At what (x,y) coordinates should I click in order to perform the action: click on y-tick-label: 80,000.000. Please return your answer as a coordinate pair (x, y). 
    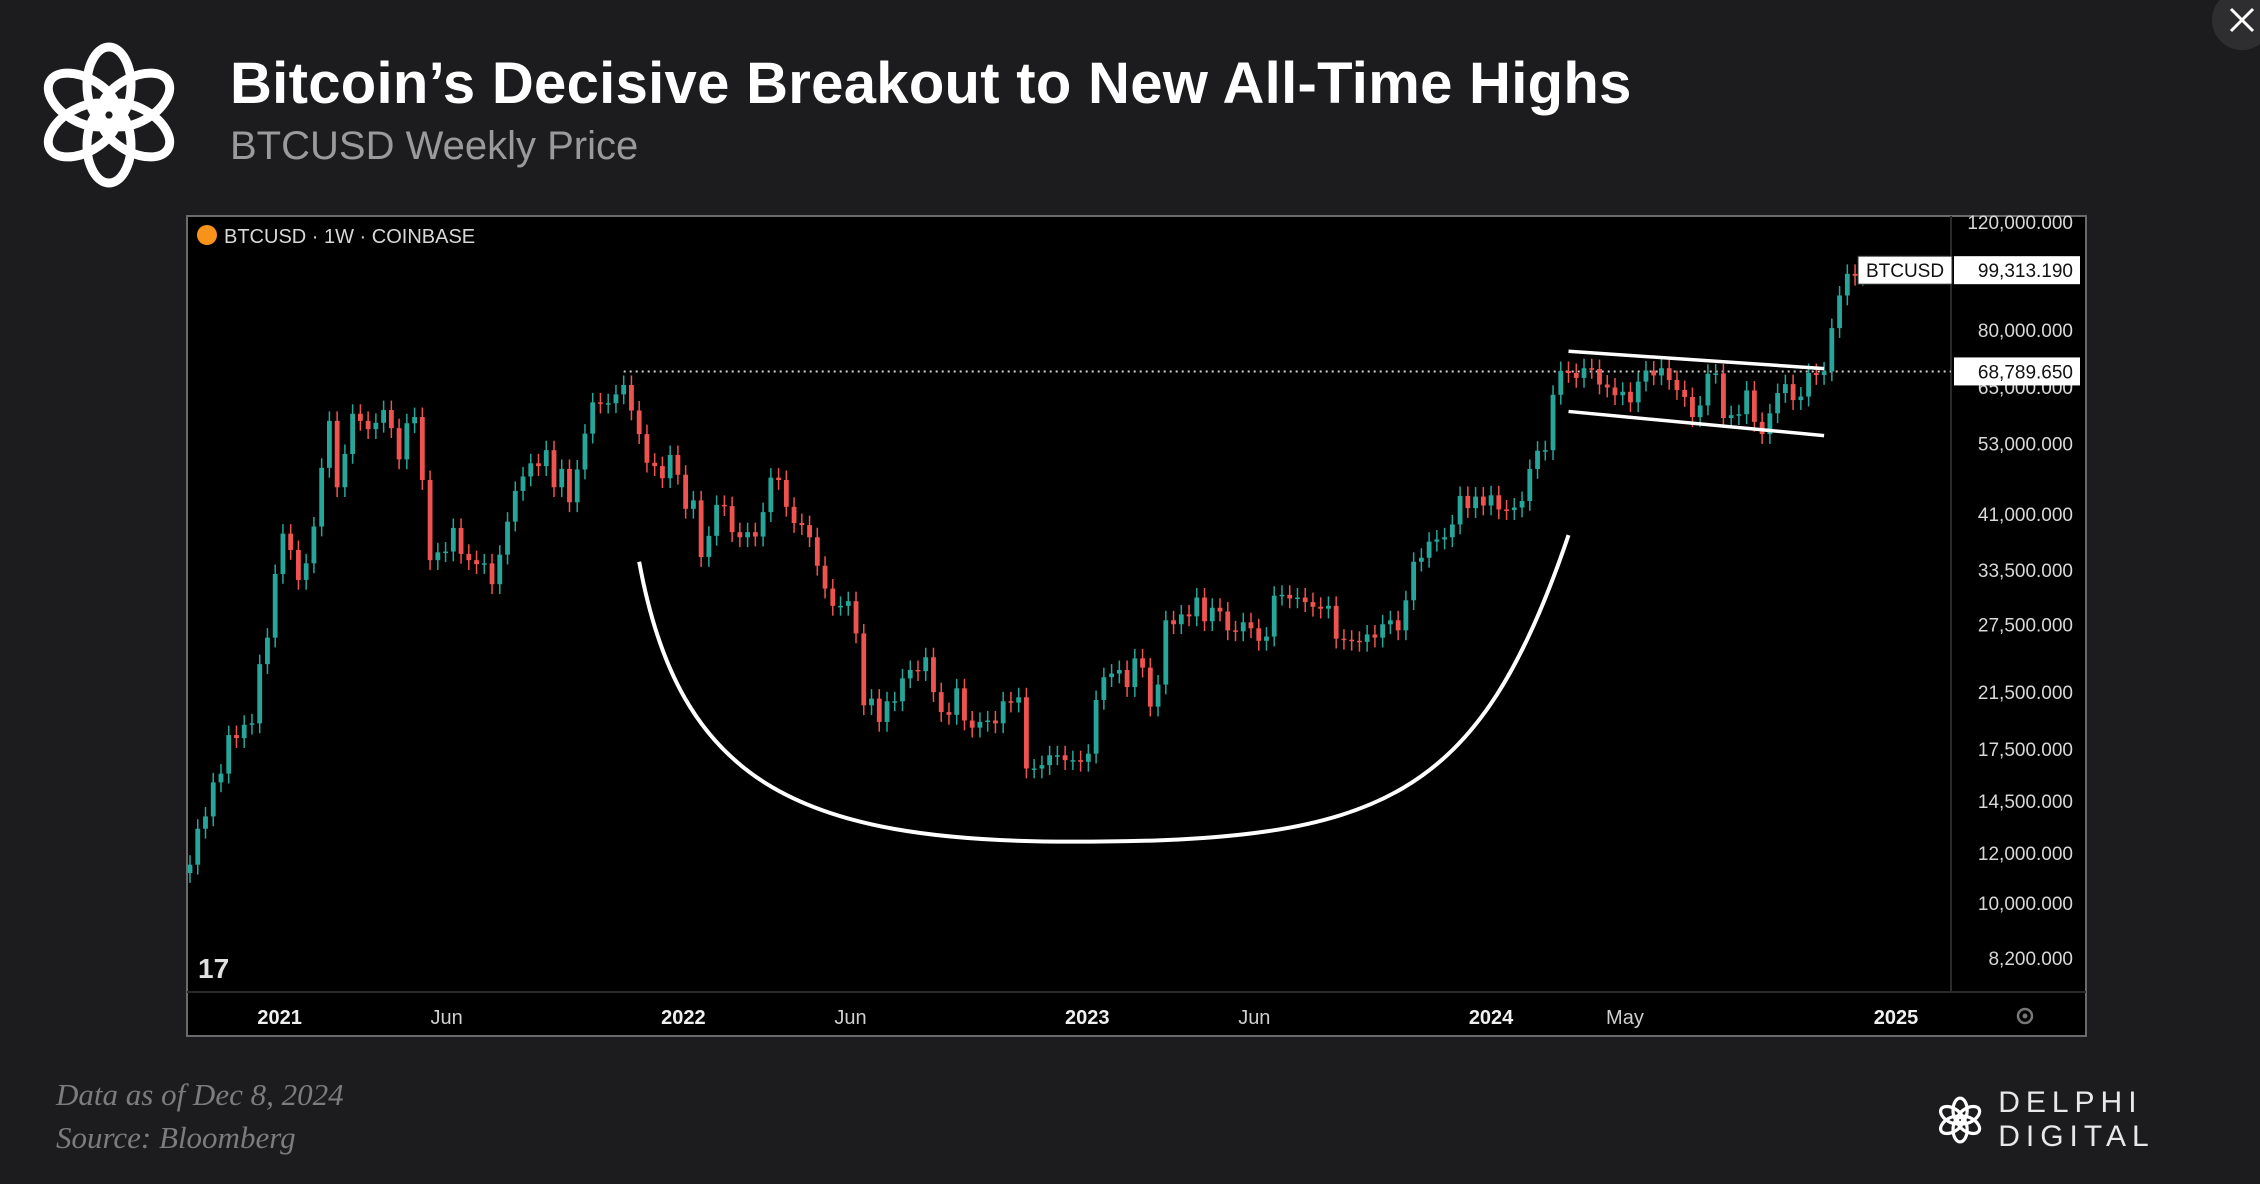
    Looking at the image, I should click on (2025, 331).